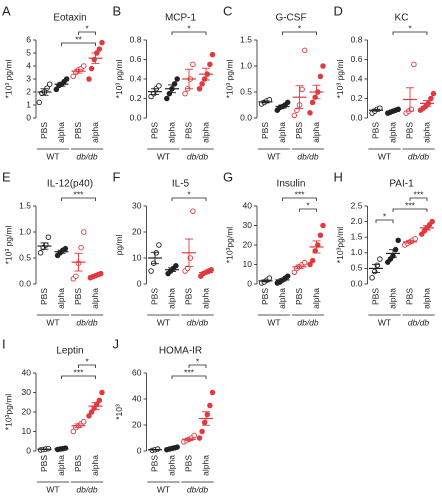 This screenshot has width=442, height=500. Describe the element at coordinates (248, 205) in the screenshot. I see `y-tick-label: 40` at that location.